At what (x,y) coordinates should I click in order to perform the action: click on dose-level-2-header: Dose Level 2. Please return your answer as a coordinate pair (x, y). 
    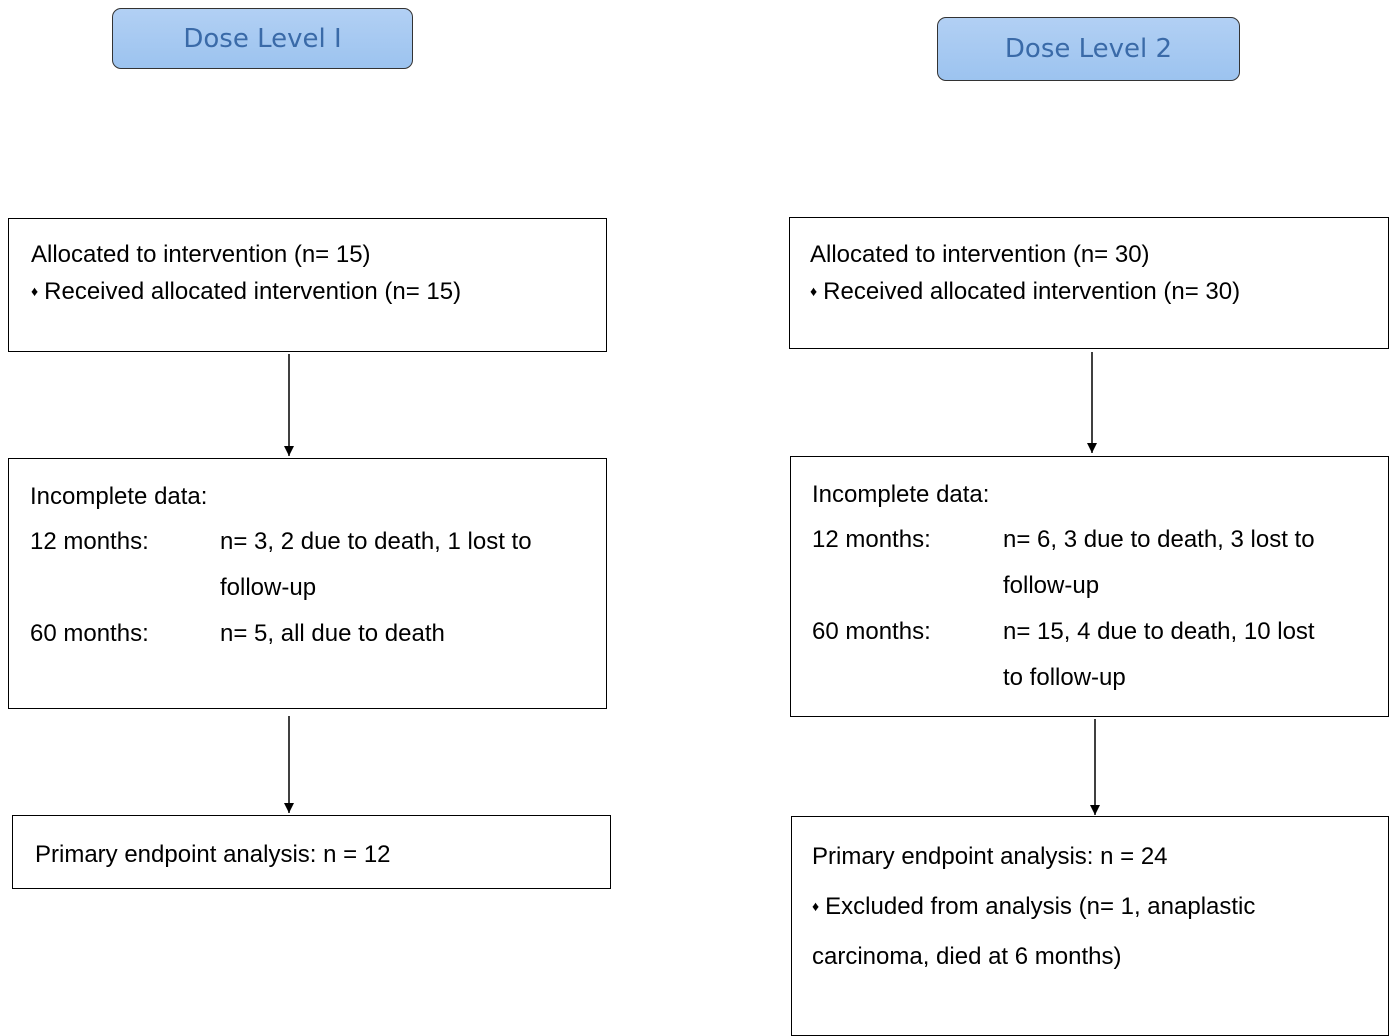
    Looking at the image, I should click on (1088, 49).